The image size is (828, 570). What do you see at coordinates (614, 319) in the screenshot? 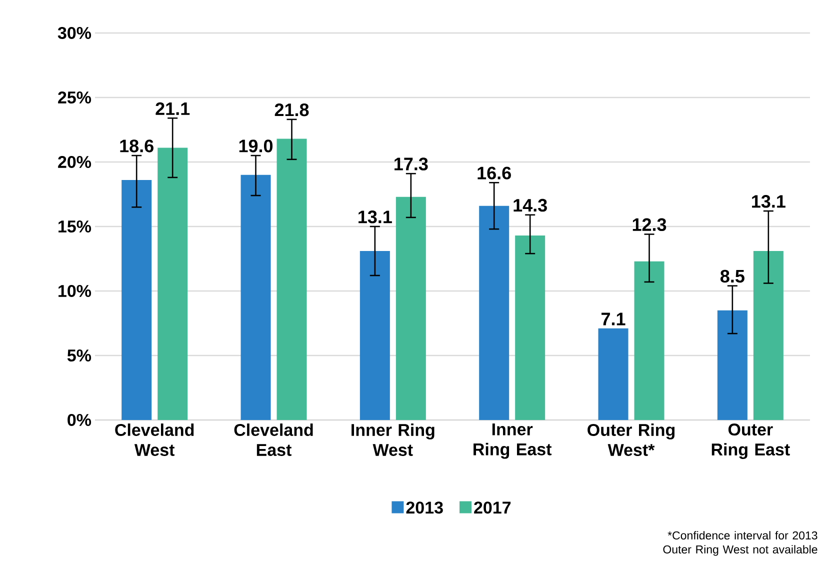
I see `data-label: 7.1` at bounding box center [614, 319].